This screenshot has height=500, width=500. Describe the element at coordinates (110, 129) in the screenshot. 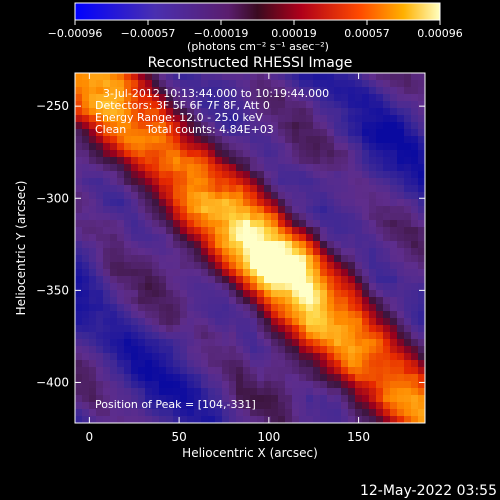

I see `clean-label: Clean` at that location.